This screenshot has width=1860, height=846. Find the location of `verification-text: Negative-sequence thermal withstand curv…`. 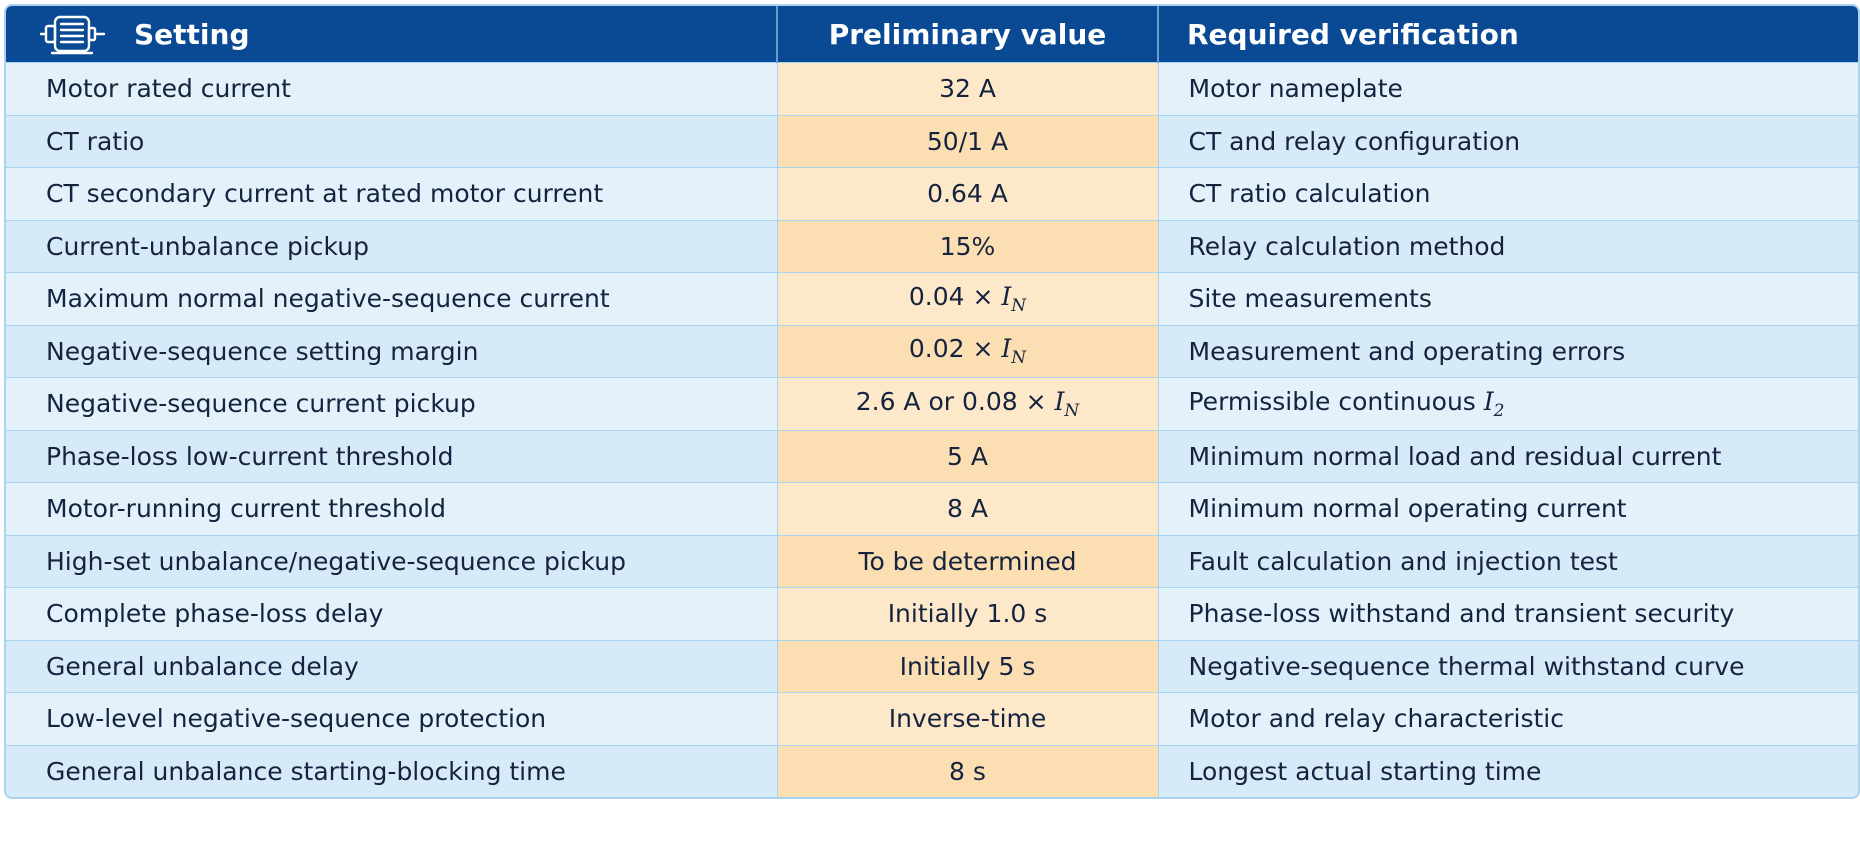

verification-text: Negative-sequence thermal withstand curv… is located at coordinates (1466, 666).